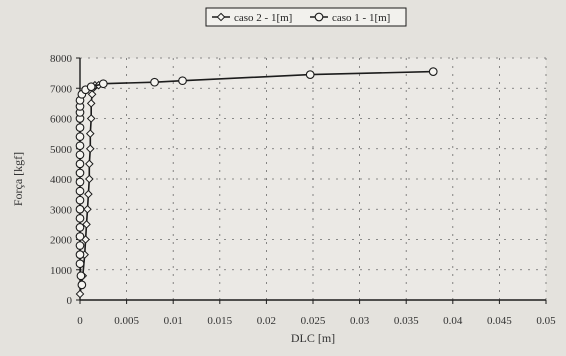 This screenshot has width=566, height=356. What do you see at coordinates (453, 321) in the screenshot?
I see `x-tick-label: 0.04` at bounding box center [453, 321].